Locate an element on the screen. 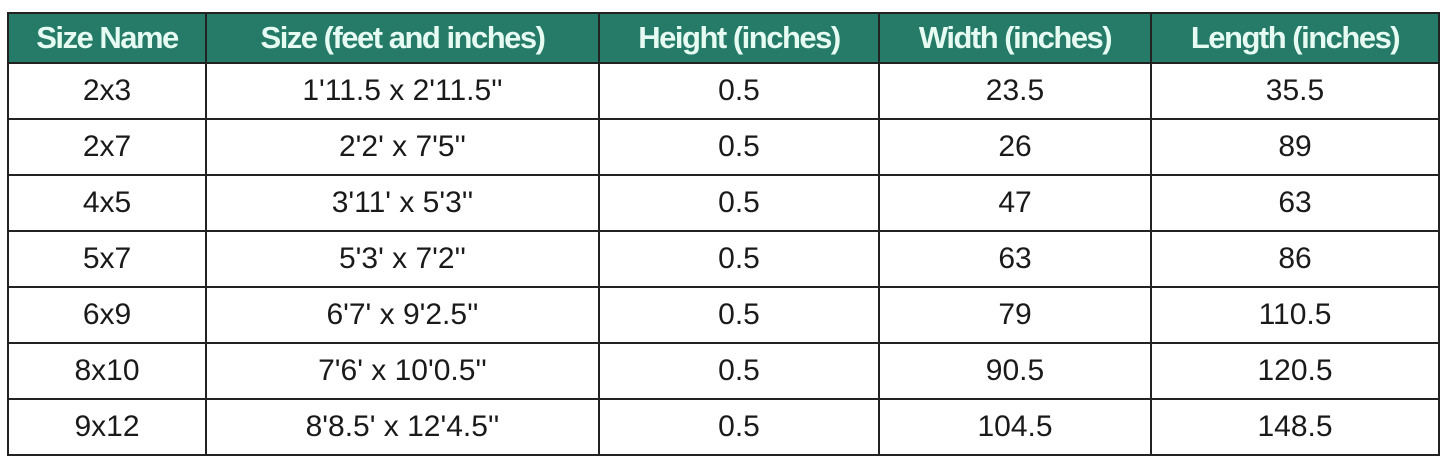  table-cell: 1'11.5 x 2'11.5'' is located at coordinates (402, 91).